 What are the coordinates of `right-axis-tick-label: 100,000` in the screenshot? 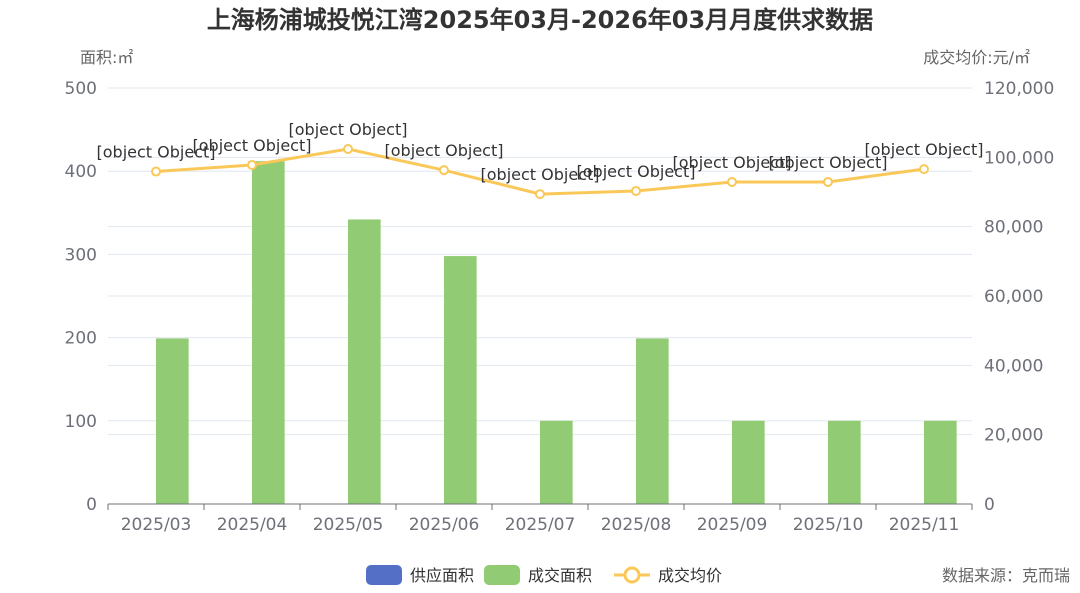 It's located at (1019, 158).